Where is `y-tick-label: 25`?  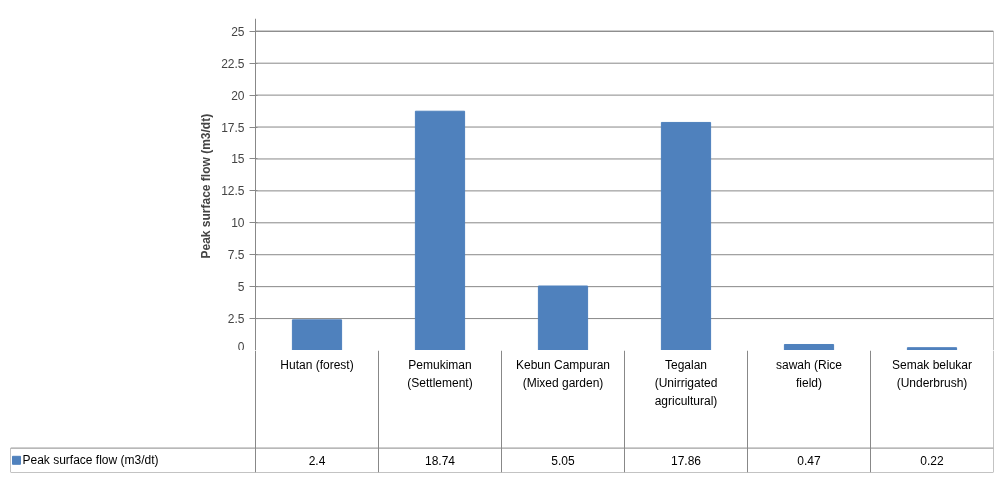 y-tick-label: 25 is located at coordinates (238, 31).